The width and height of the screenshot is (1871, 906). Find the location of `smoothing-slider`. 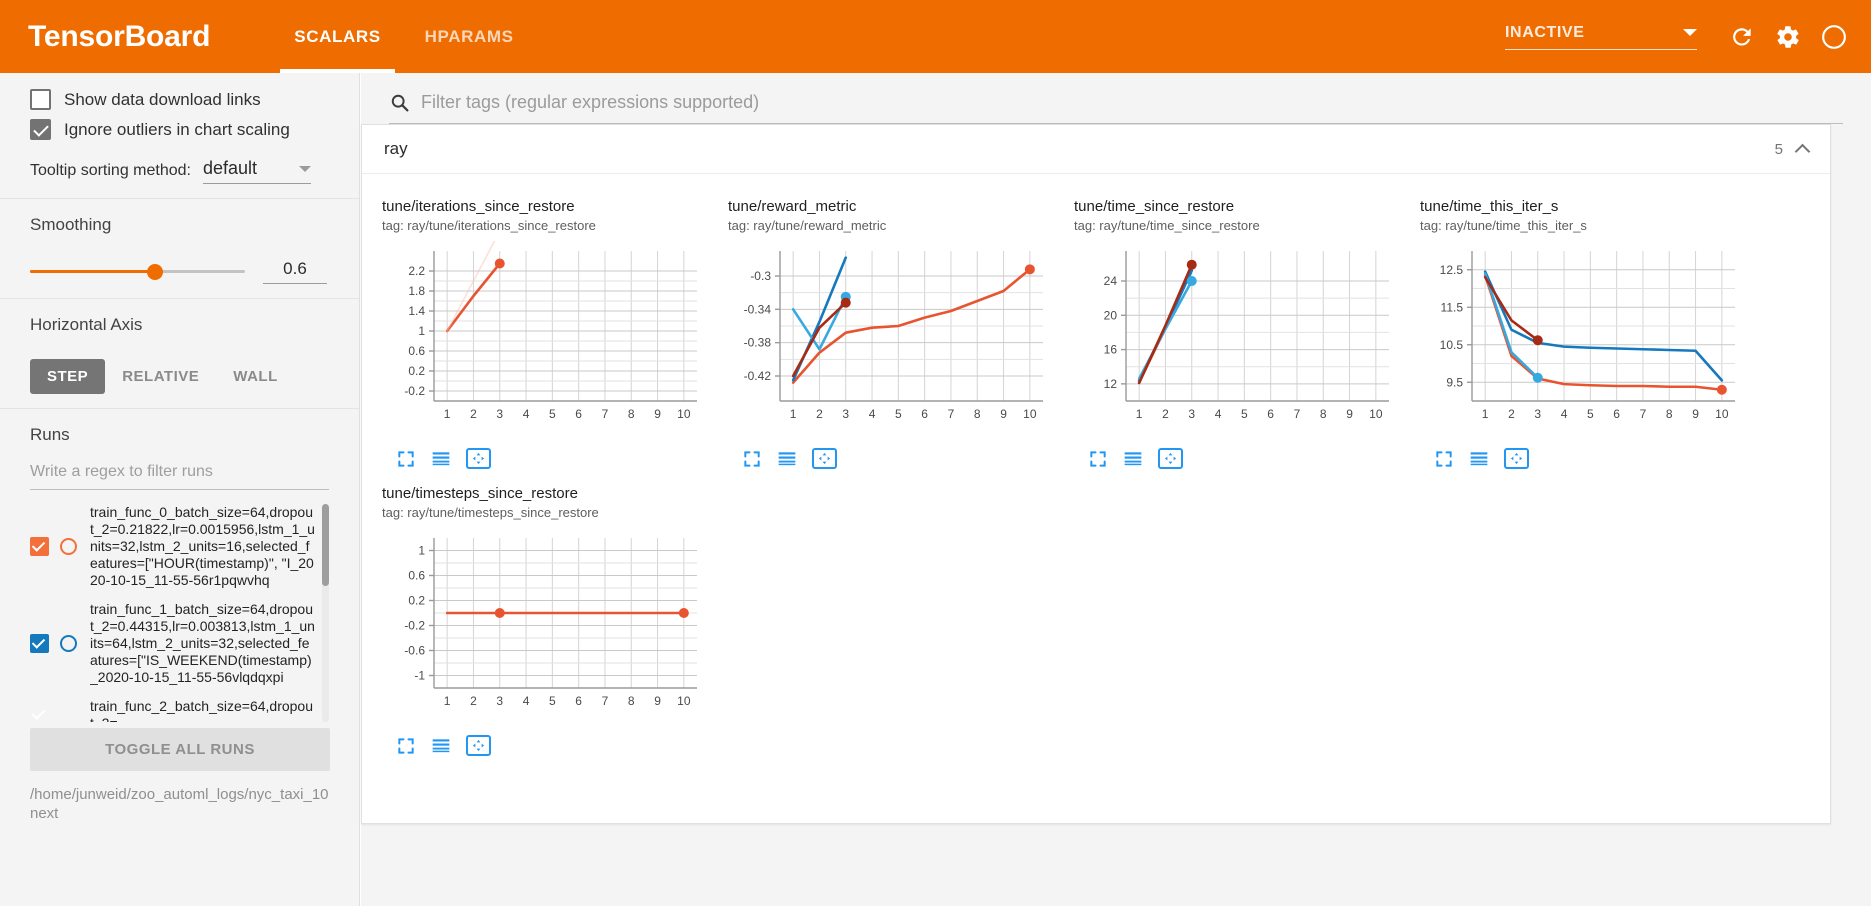

smoothing-slider is located at coordinates (137, 271).